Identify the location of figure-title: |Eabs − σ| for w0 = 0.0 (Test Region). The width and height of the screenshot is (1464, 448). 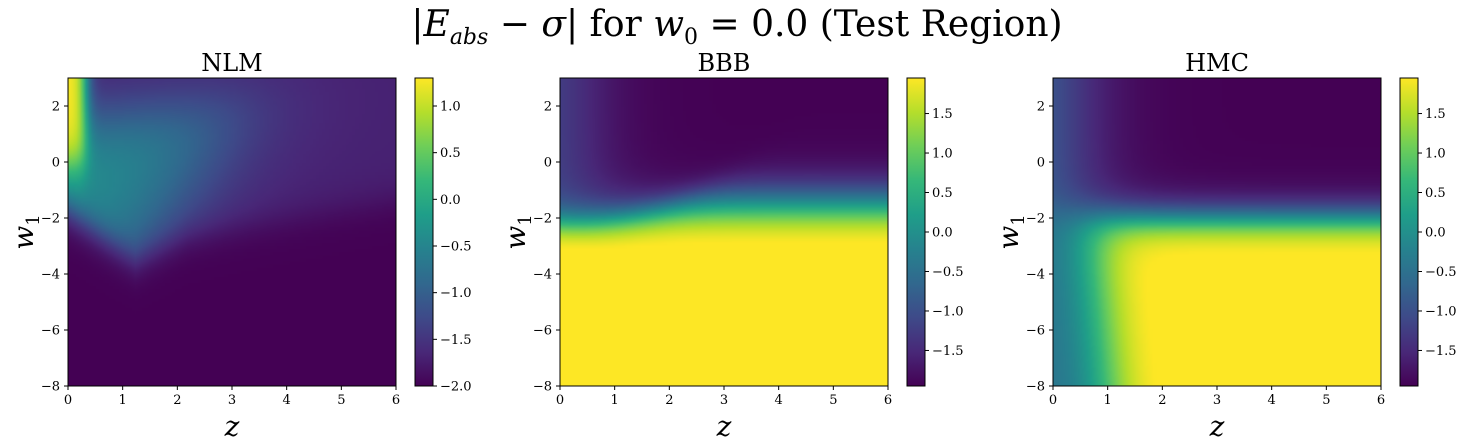
(732, 31).